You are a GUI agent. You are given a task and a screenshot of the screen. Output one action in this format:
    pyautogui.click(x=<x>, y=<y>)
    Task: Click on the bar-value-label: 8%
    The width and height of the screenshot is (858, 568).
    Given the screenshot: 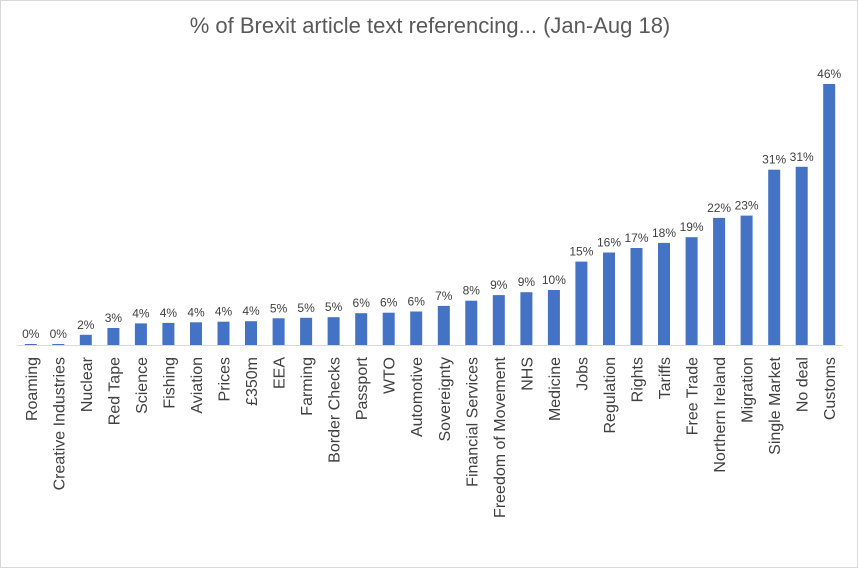 What is the action you would take?
    pyautogui.click(x=472, y=291)
    